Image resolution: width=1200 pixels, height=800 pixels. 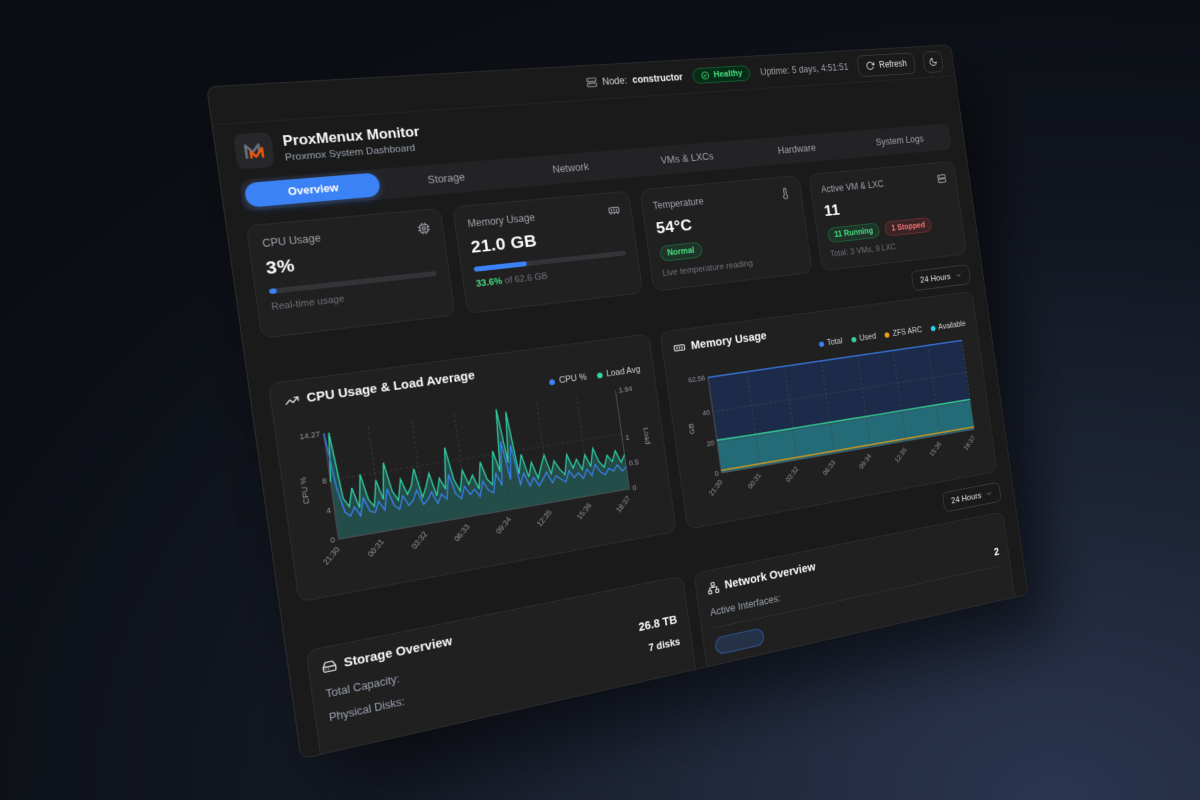 I want to click on storage-capacity-value: 26.8 TB, so click(x=657, y=623).